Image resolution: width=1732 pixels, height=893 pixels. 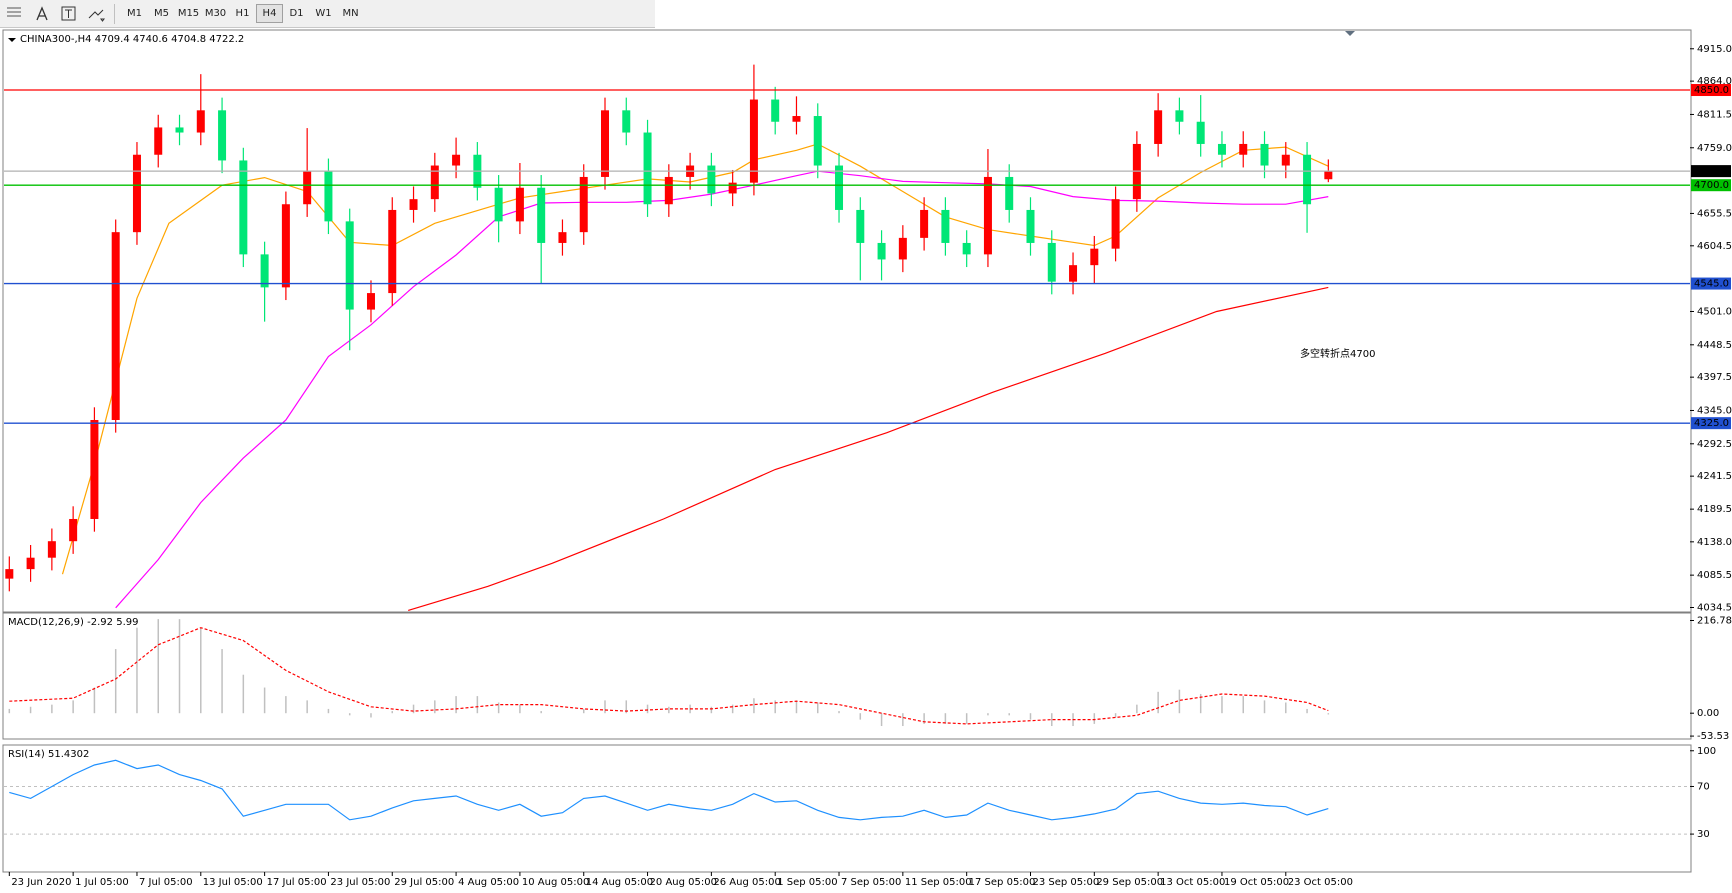 I want to click on x-tick-label: 23 Oct 05:00, so click(x=1320, y=882).